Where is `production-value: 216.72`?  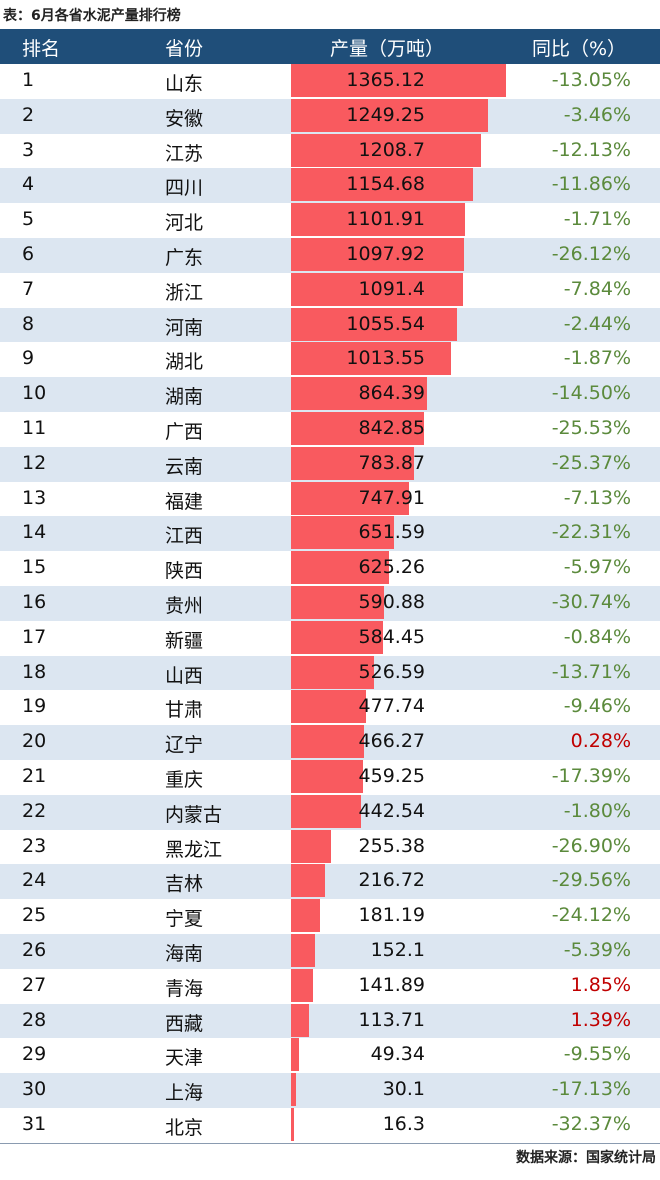 production-value: 216.72 is located at coordinates (391, 880).